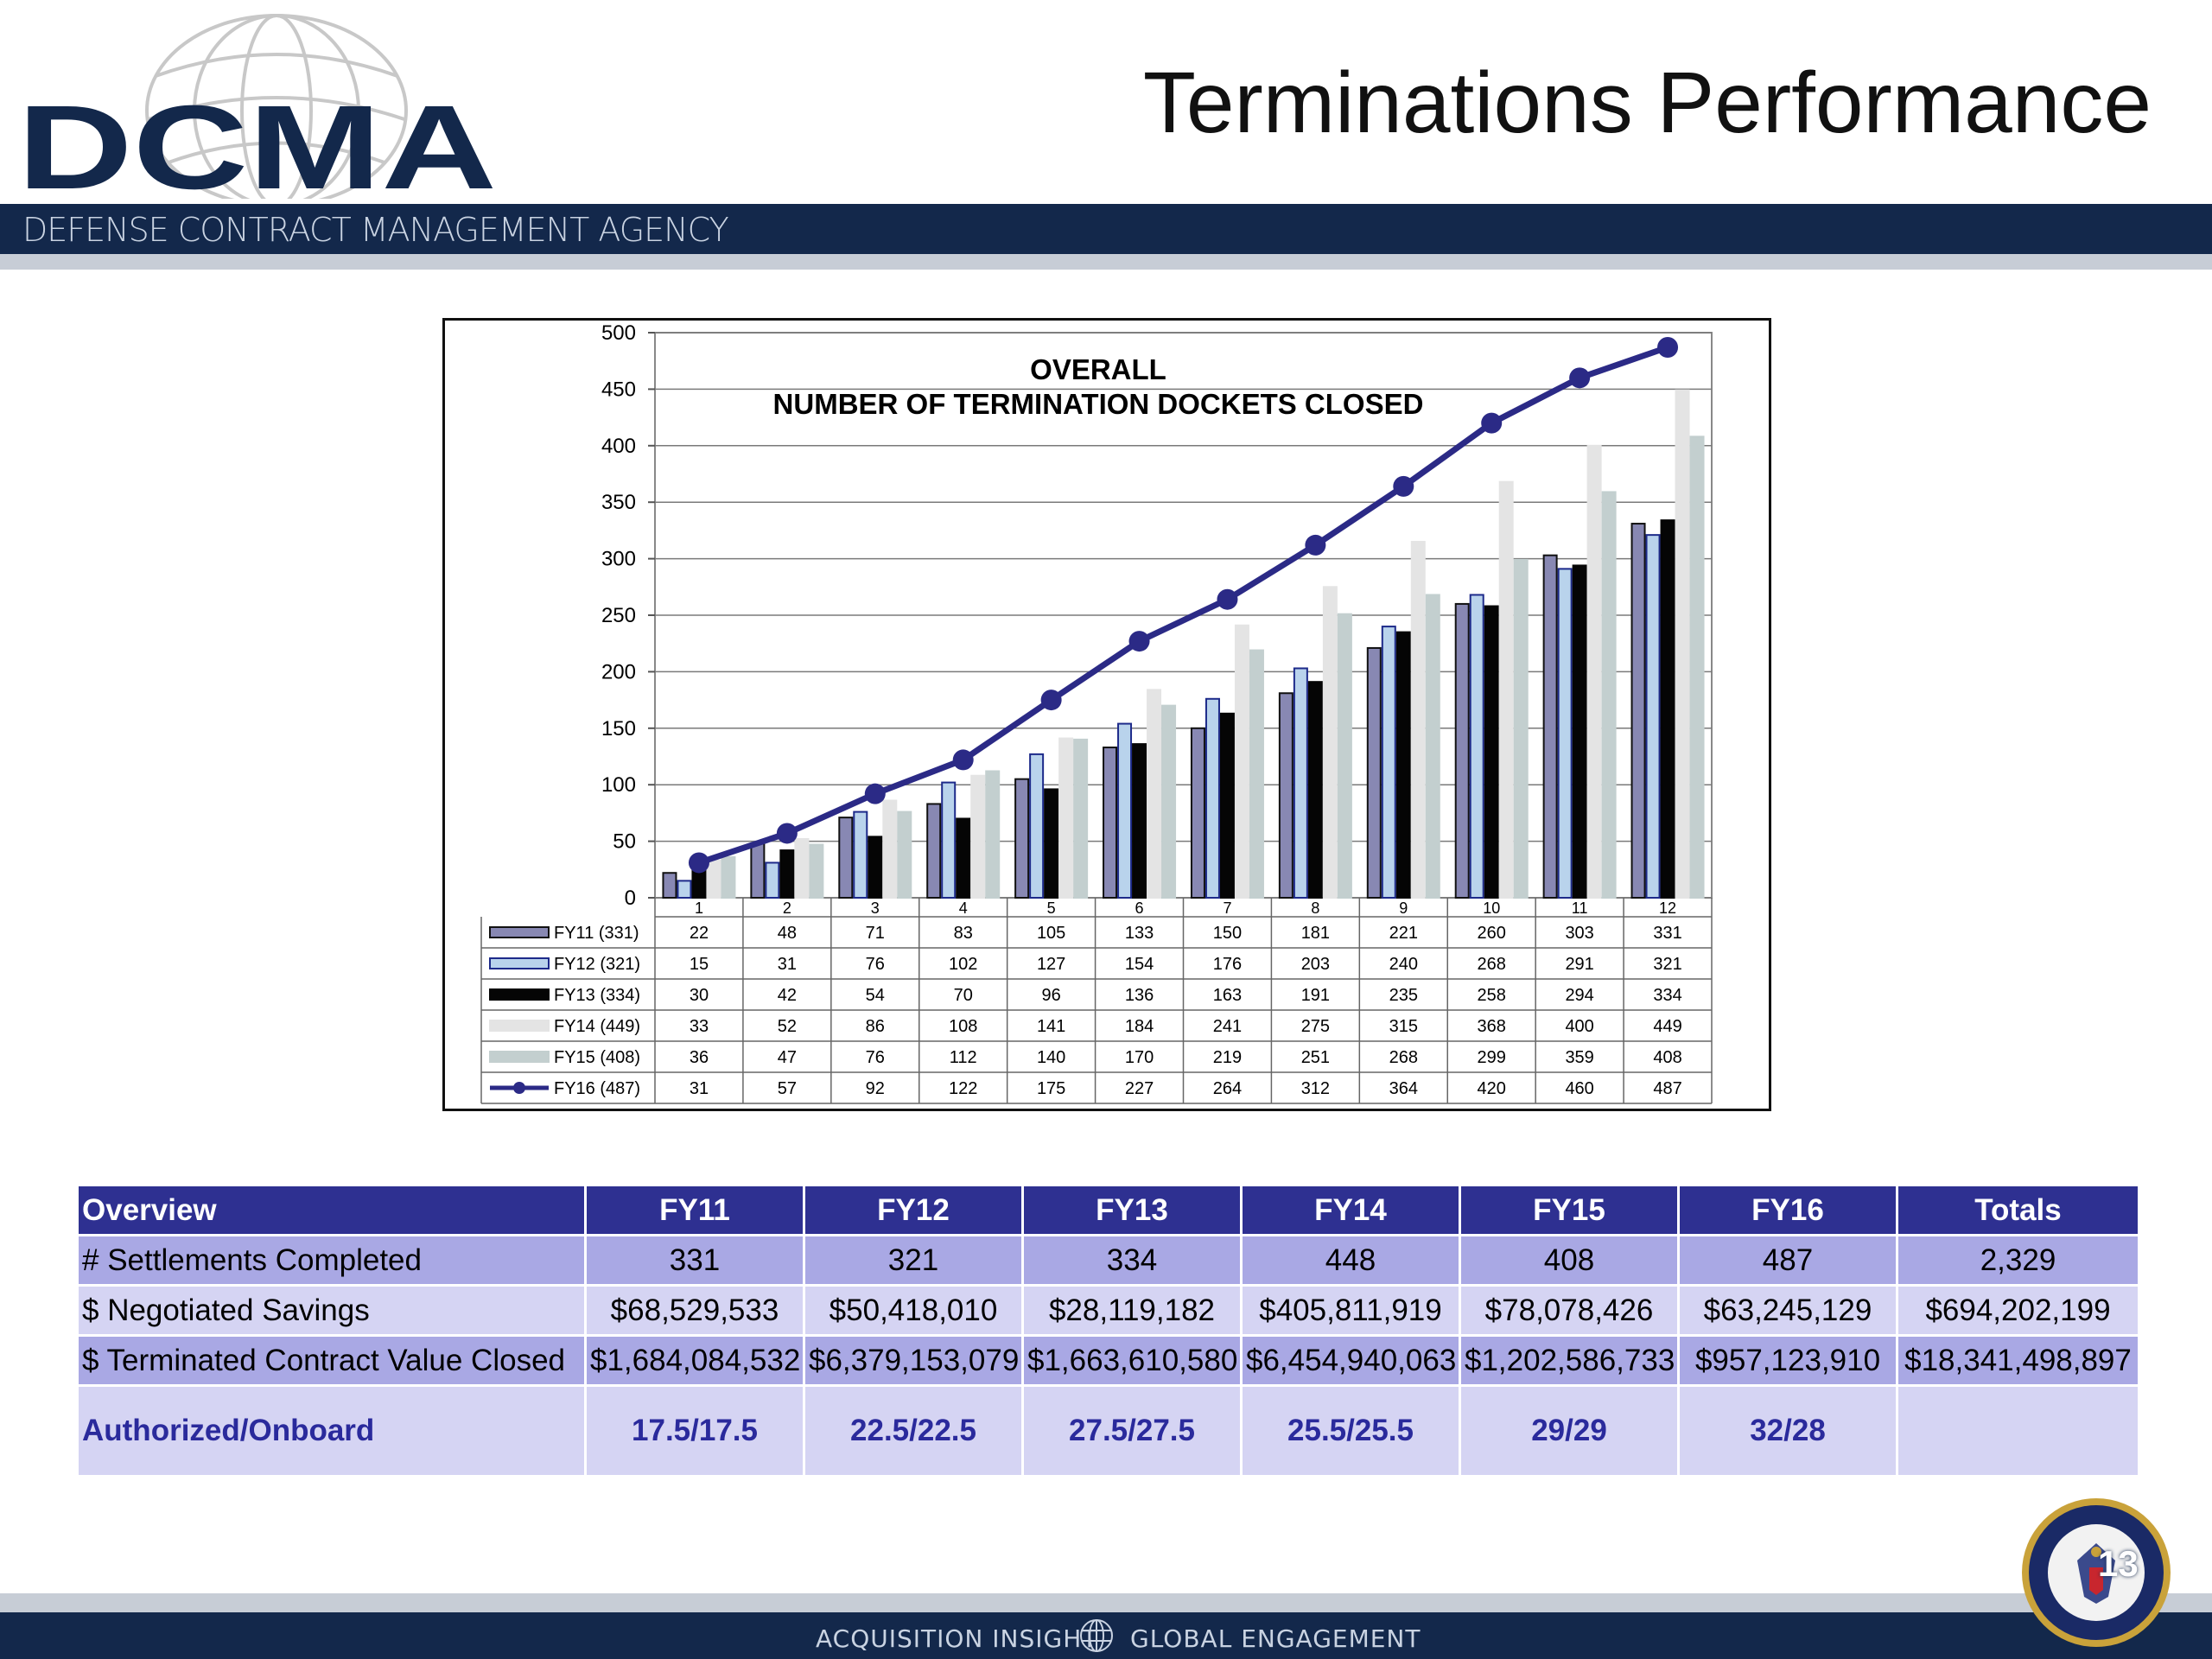 The width and height of the screenshot is (2212, 1659). What do you see at coordinates (699, 1057) in the screenshot?
I see `data-label: 36` at bounding box center [699, 1057].